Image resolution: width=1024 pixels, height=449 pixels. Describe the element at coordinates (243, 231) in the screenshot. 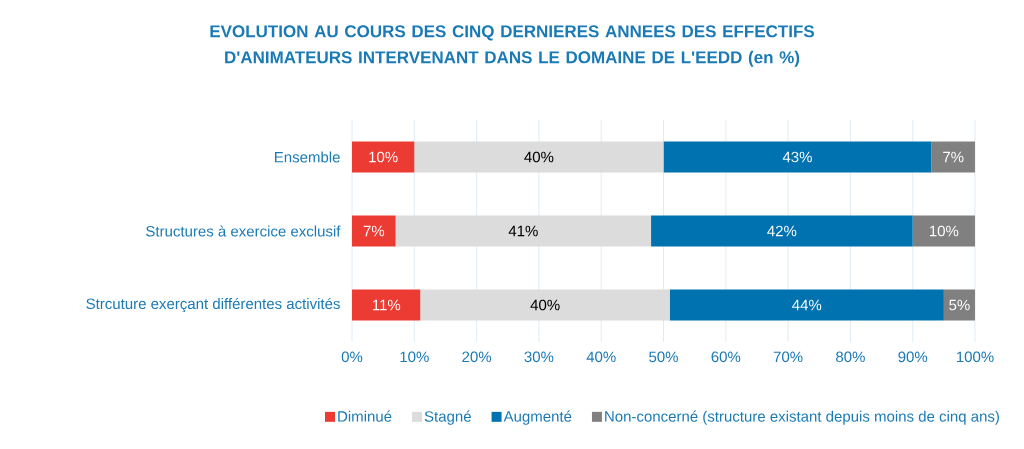

I see `y-tick-label: Structures à exercice exclusif` at that location.